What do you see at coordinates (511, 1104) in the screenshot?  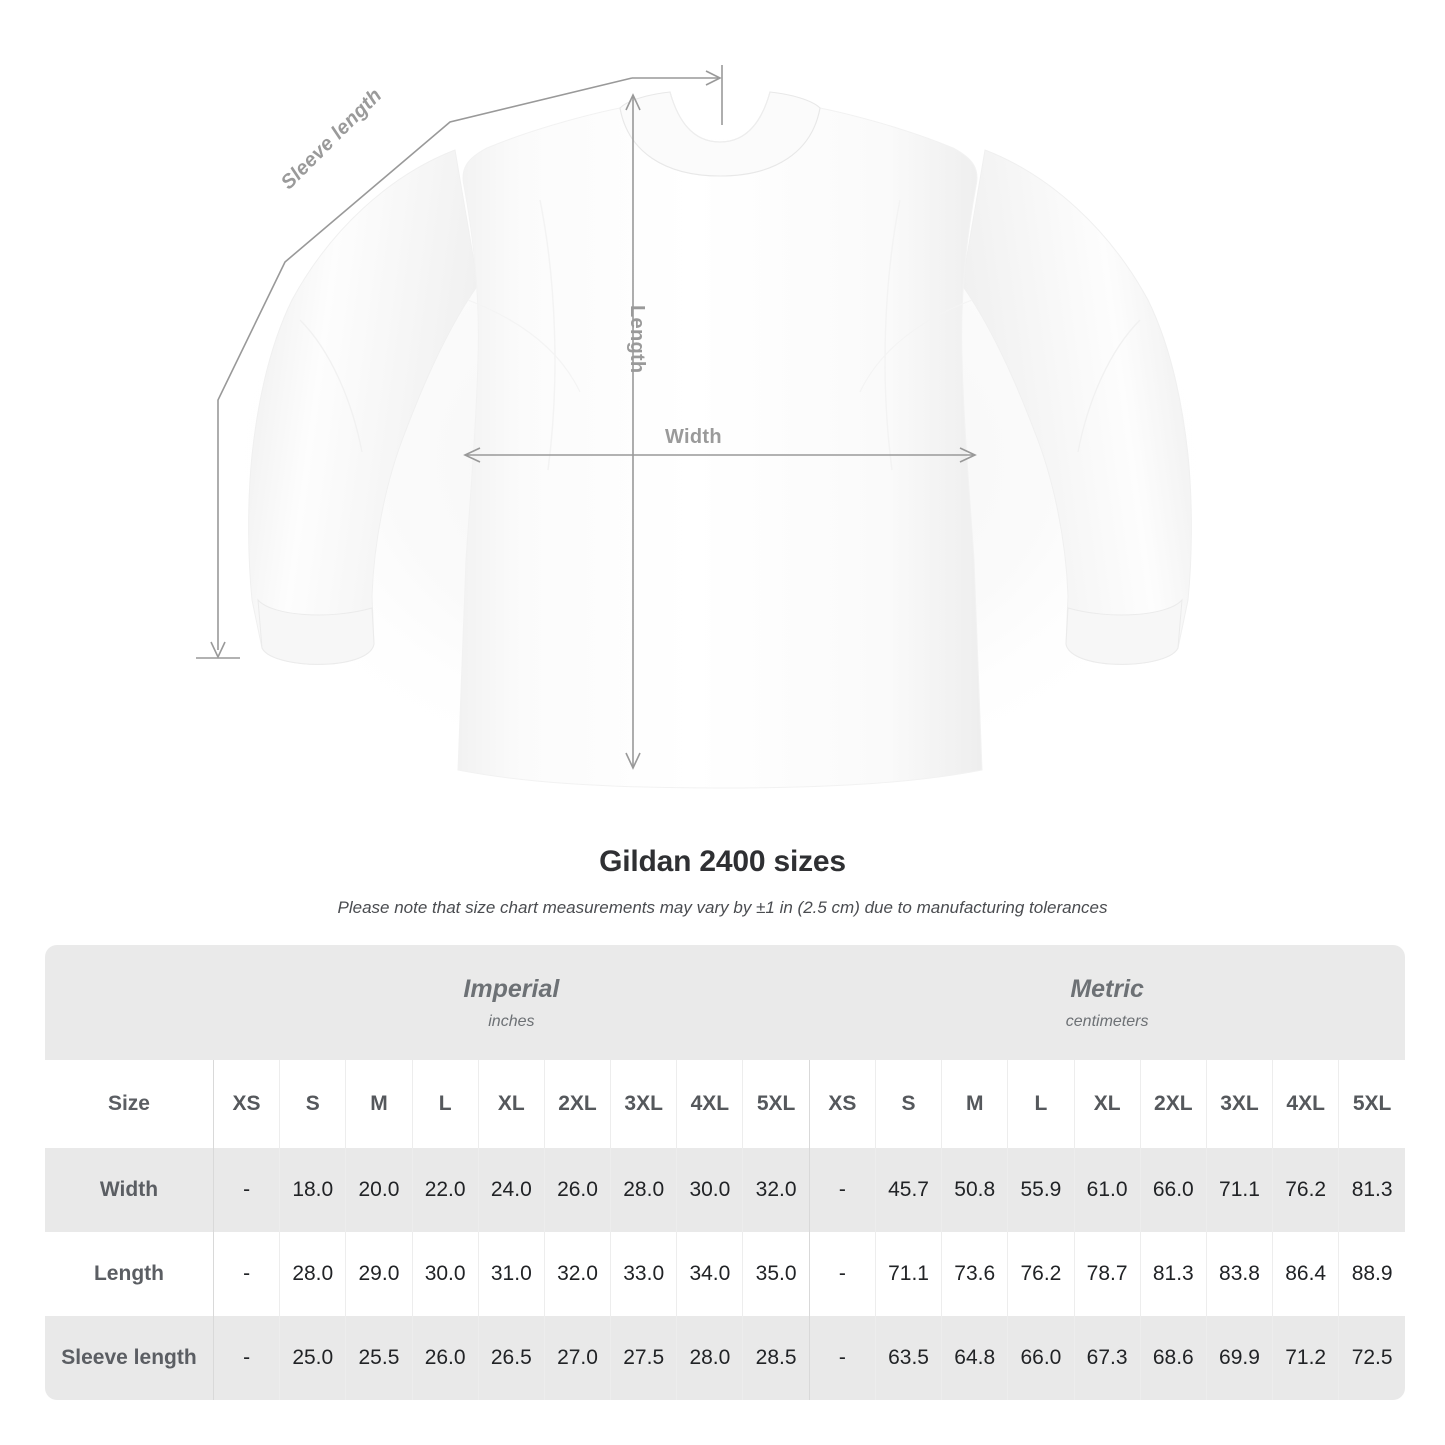 I see `size-header-imperial-xl: XL` at bounding box center [511, 1104].